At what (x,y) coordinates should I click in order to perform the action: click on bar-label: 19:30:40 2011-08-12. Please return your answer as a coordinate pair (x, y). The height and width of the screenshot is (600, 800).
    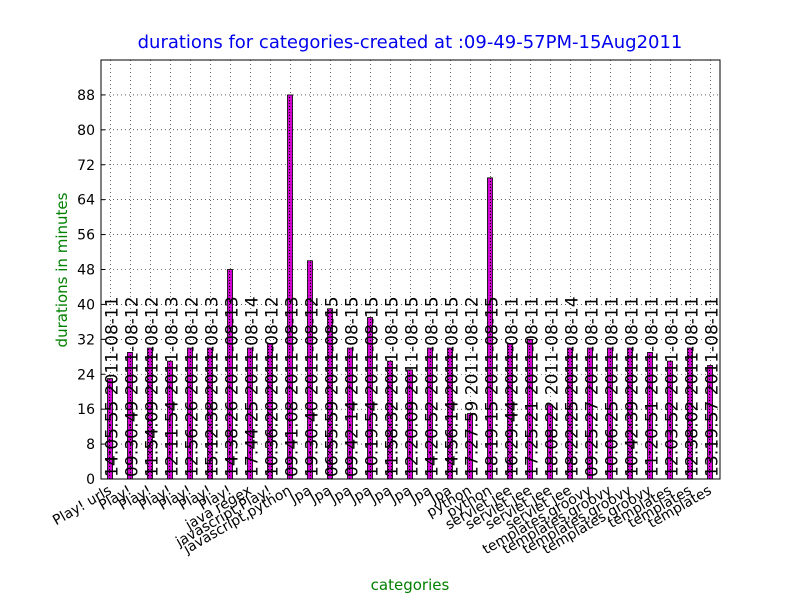
    Looking at the image, I should click on (313, 386).